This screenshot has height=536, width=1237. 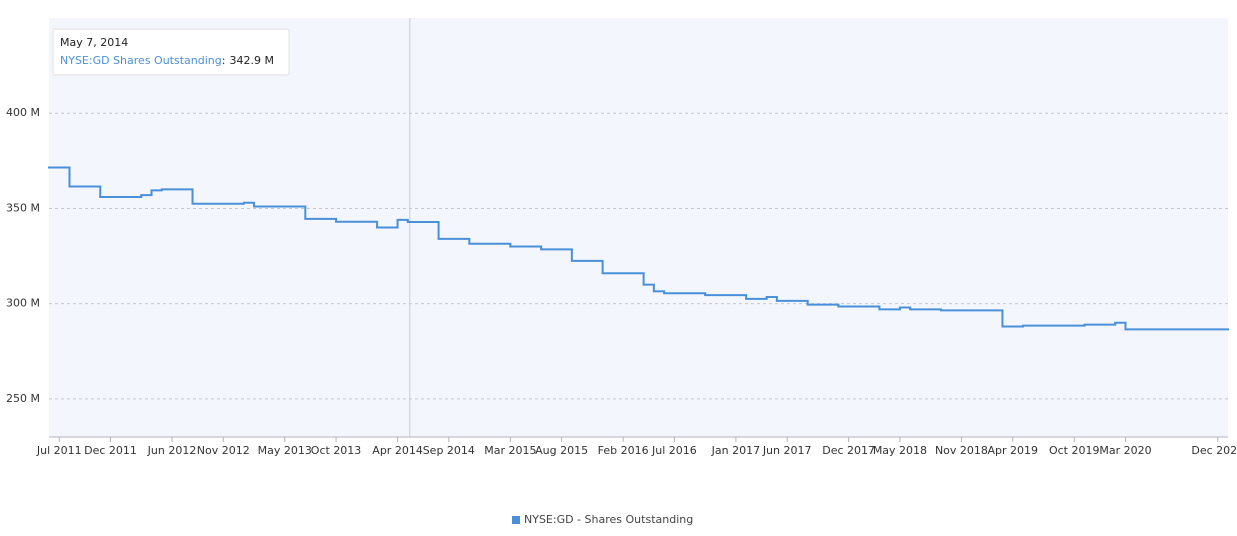 I want to click on tooltip-box, so click(x=171, y=52).